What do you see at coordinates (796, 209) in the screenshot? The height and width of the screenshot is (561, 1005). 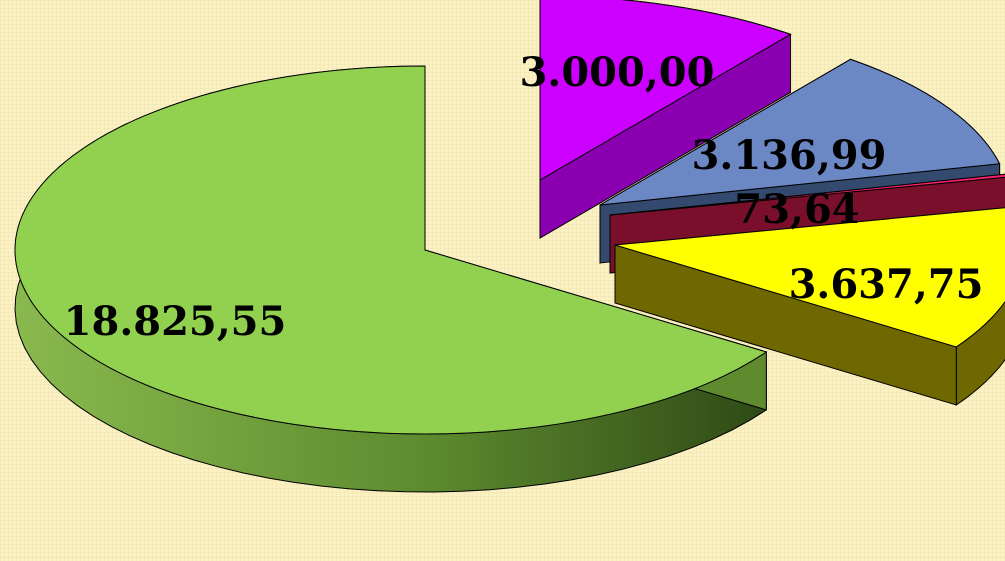 I see `data-label-4: 73,64` at bounding box center [796, 209].